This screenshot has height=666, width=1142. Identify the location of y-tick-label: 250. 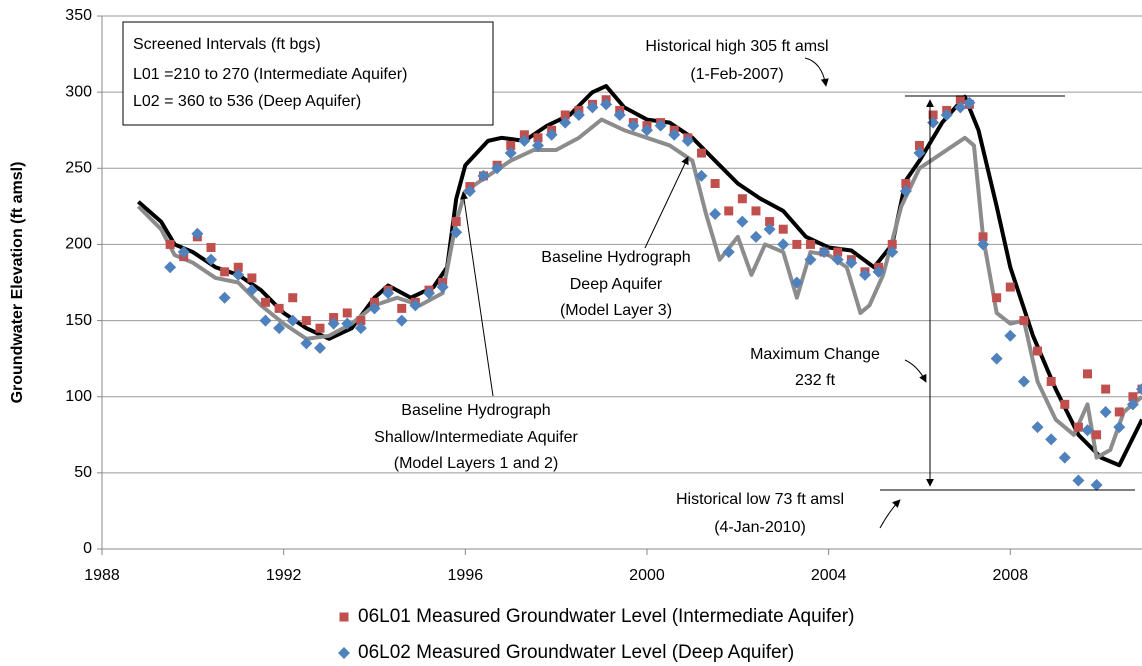
(78, 168).